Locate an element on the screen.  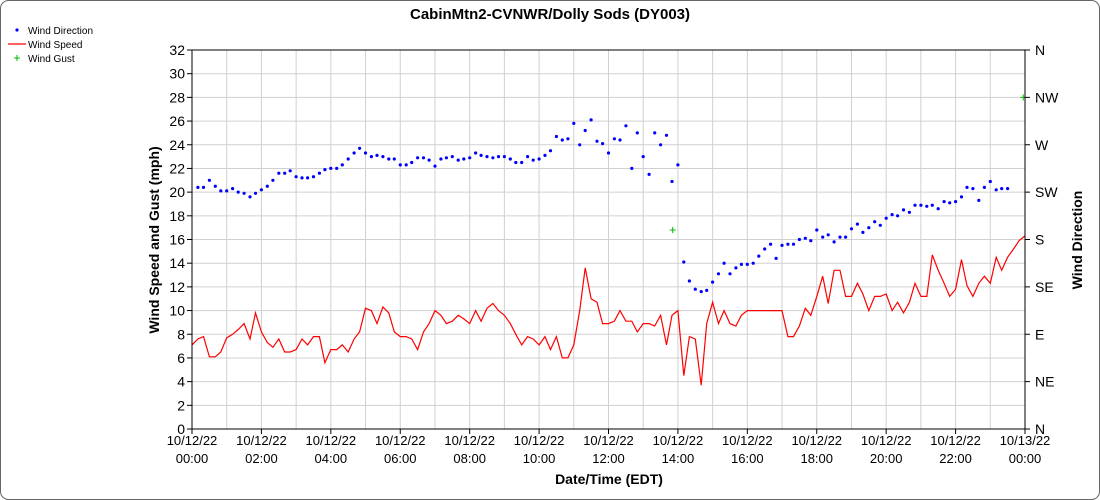
y-tick-label: 28 is located at coordinates (177, 97).